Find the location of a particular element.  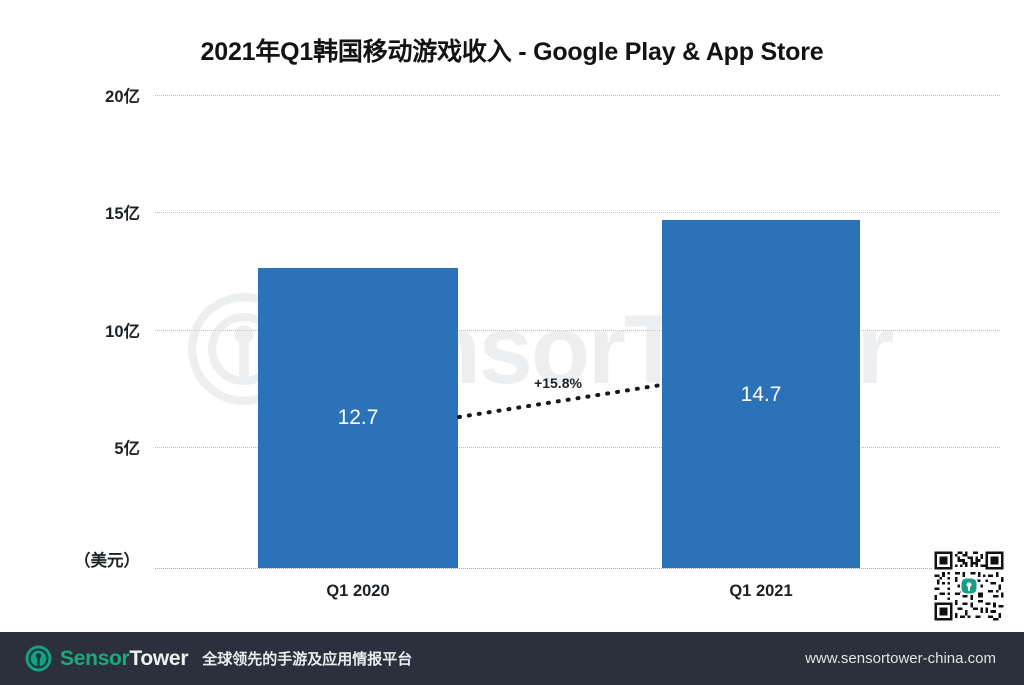

y-axis-unit-label: （美元） is located at coordinates (107, 561).